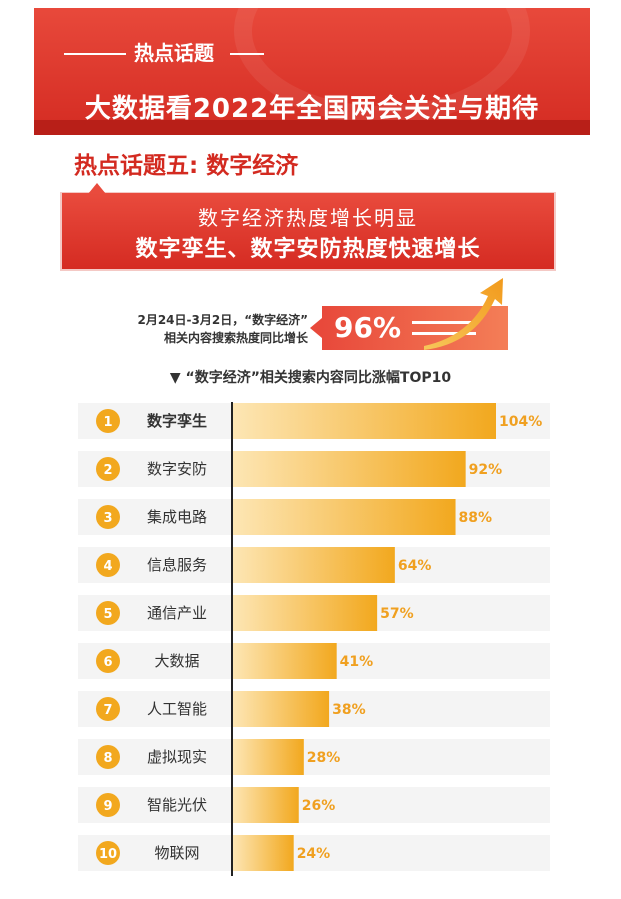 The height and width of the screenshot is (899, 621). I want to click on rank-number: 2, so click(107, 470).